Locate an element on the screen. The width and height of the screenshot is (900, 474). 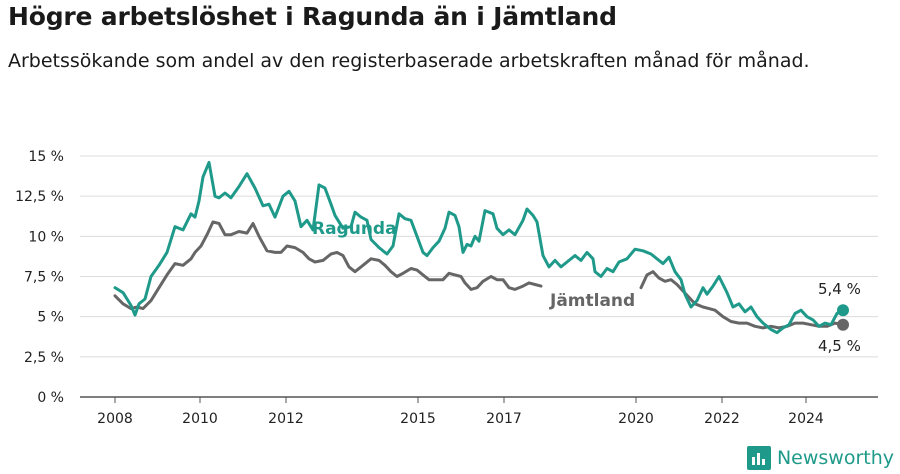
brand-name: Newsworthy is located at coordinates (835, 458).